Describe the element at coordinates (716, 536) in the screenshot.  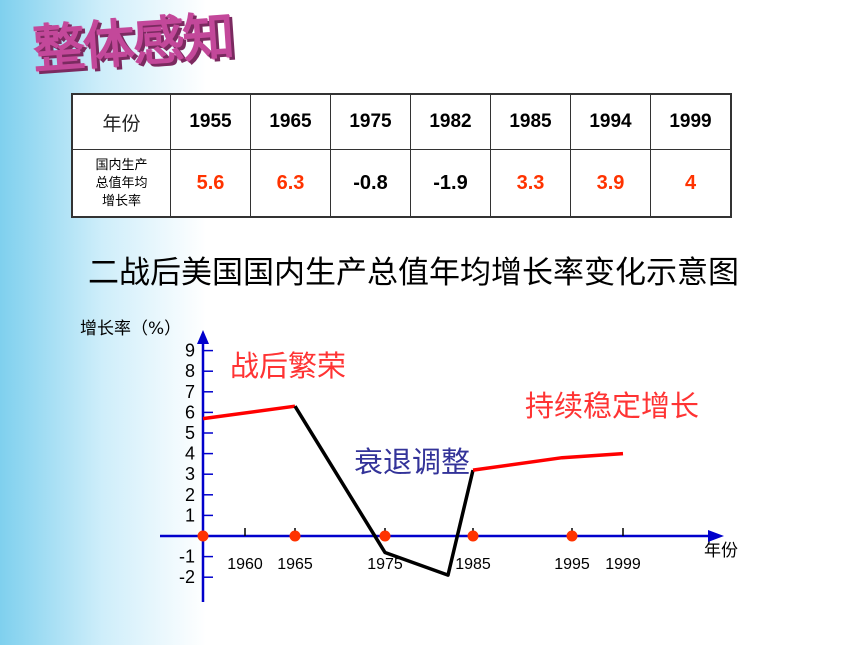
I see `x-axis-arrow` at that location.